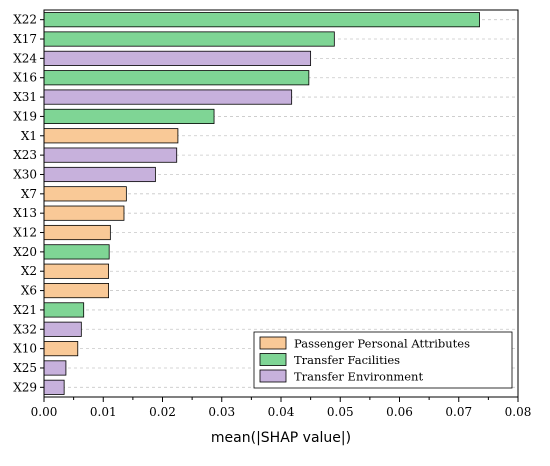 This screenshot has height=466, width=550. Describe the element at coordinates (273, 359) in the screenshot. I see `legend-swatch-facilities` at that location.